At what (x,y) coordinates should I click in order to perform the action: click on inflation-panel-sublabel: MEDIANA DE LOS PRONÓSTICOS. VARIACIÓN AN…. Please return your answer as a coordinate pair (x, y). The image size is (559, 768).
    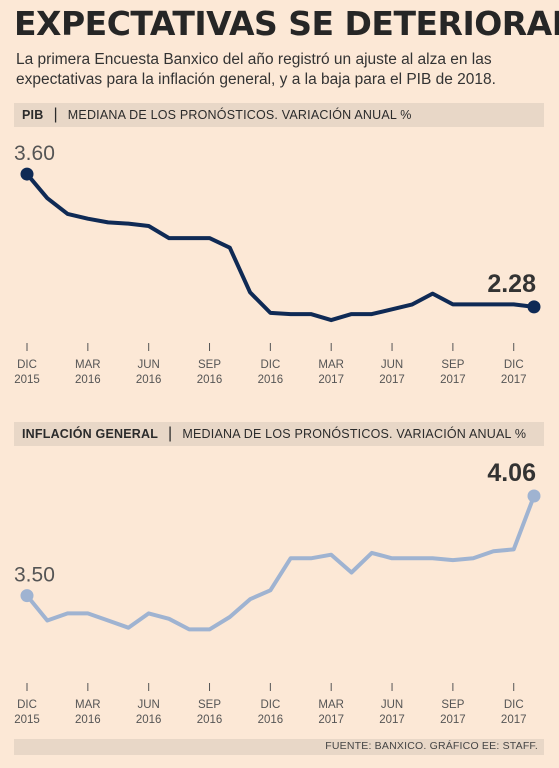
    Looking at the image, I should click on (354, 434).